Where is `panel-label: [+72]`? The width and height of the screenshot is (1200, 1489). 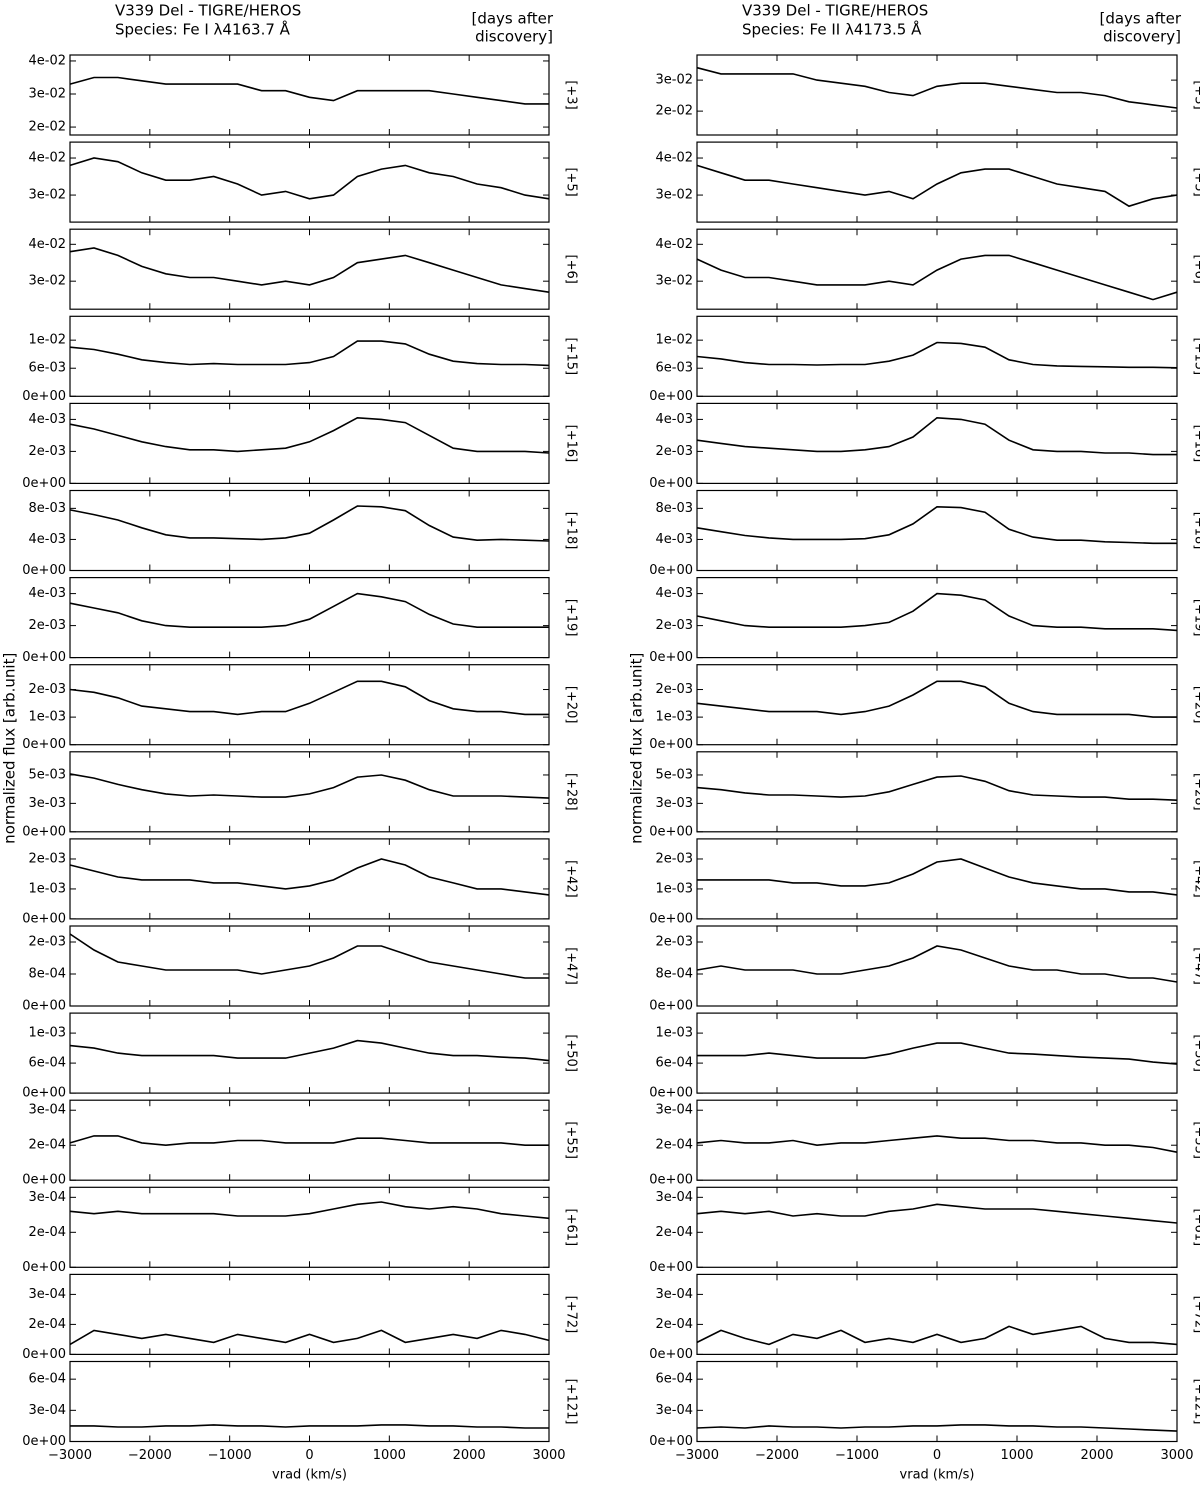 panel-label: [+72] is located at coordinates (1196, 1315).